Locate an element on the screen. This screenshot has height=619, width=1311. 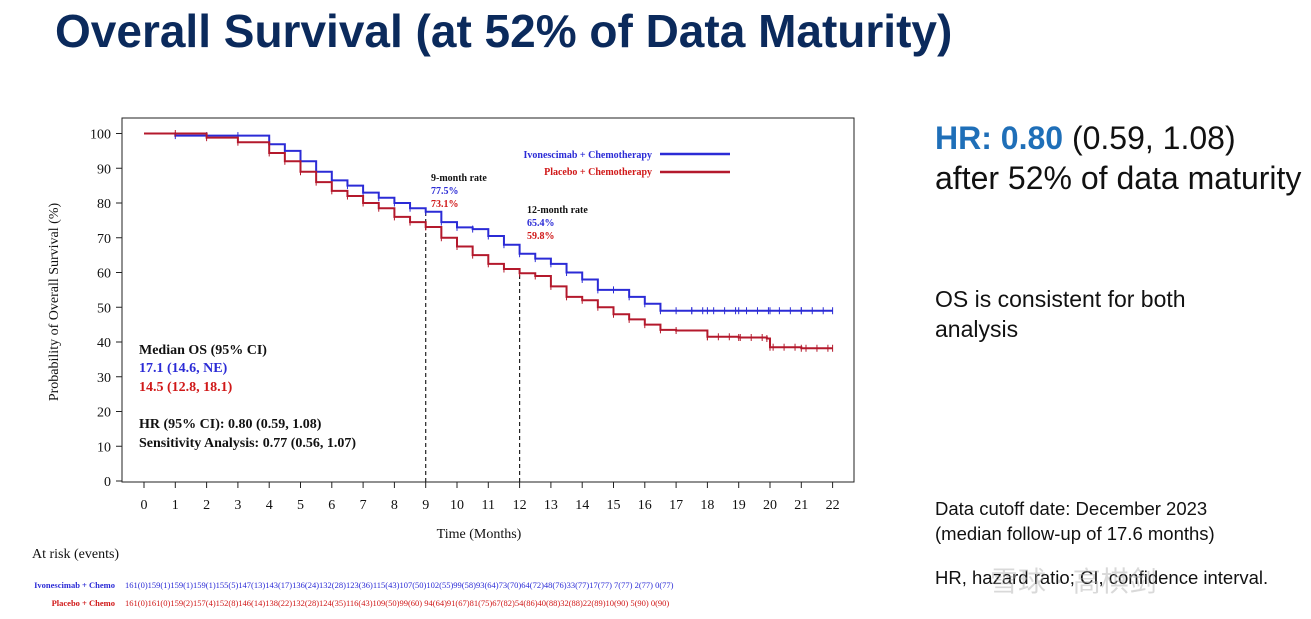
x-tick-label: 14 is located at coordinates (582, 505).